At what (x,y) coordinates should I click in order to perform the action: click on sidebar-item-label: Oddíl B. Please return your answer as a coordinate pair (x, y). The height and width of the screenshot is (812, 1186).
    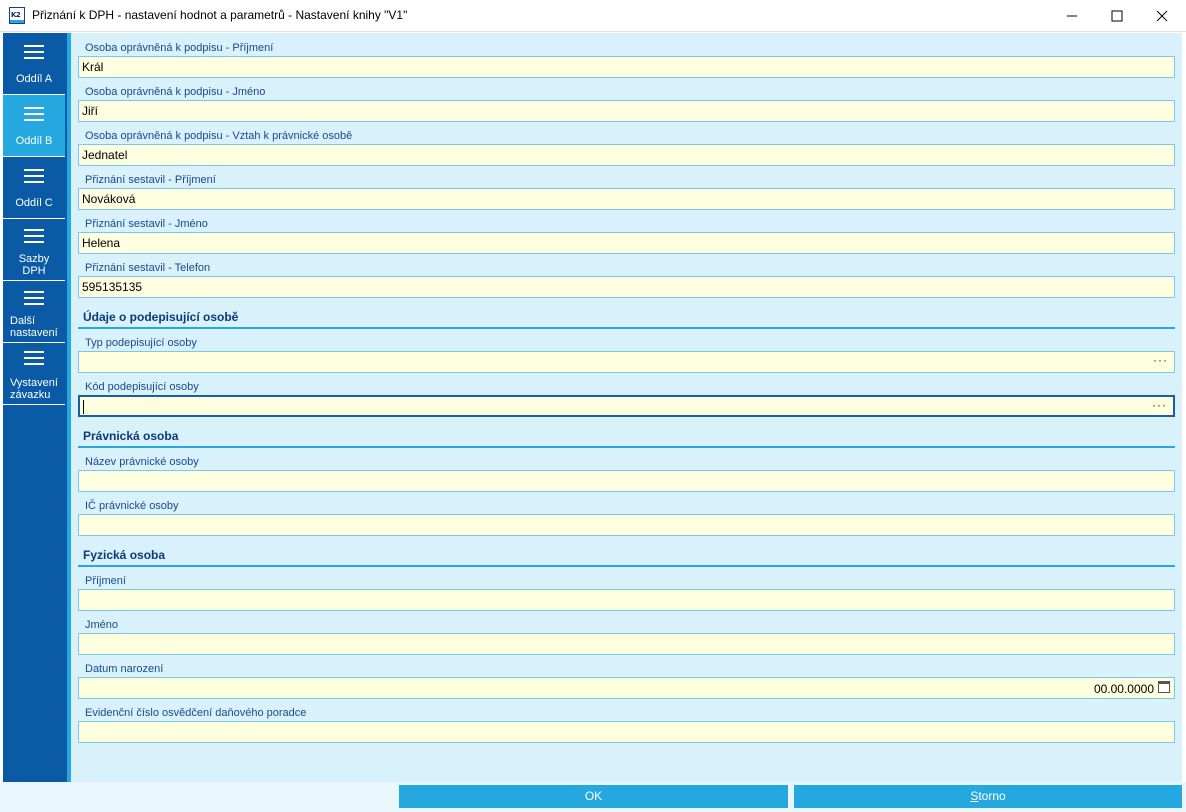
    Looking at the image, I should click on (34, 141).